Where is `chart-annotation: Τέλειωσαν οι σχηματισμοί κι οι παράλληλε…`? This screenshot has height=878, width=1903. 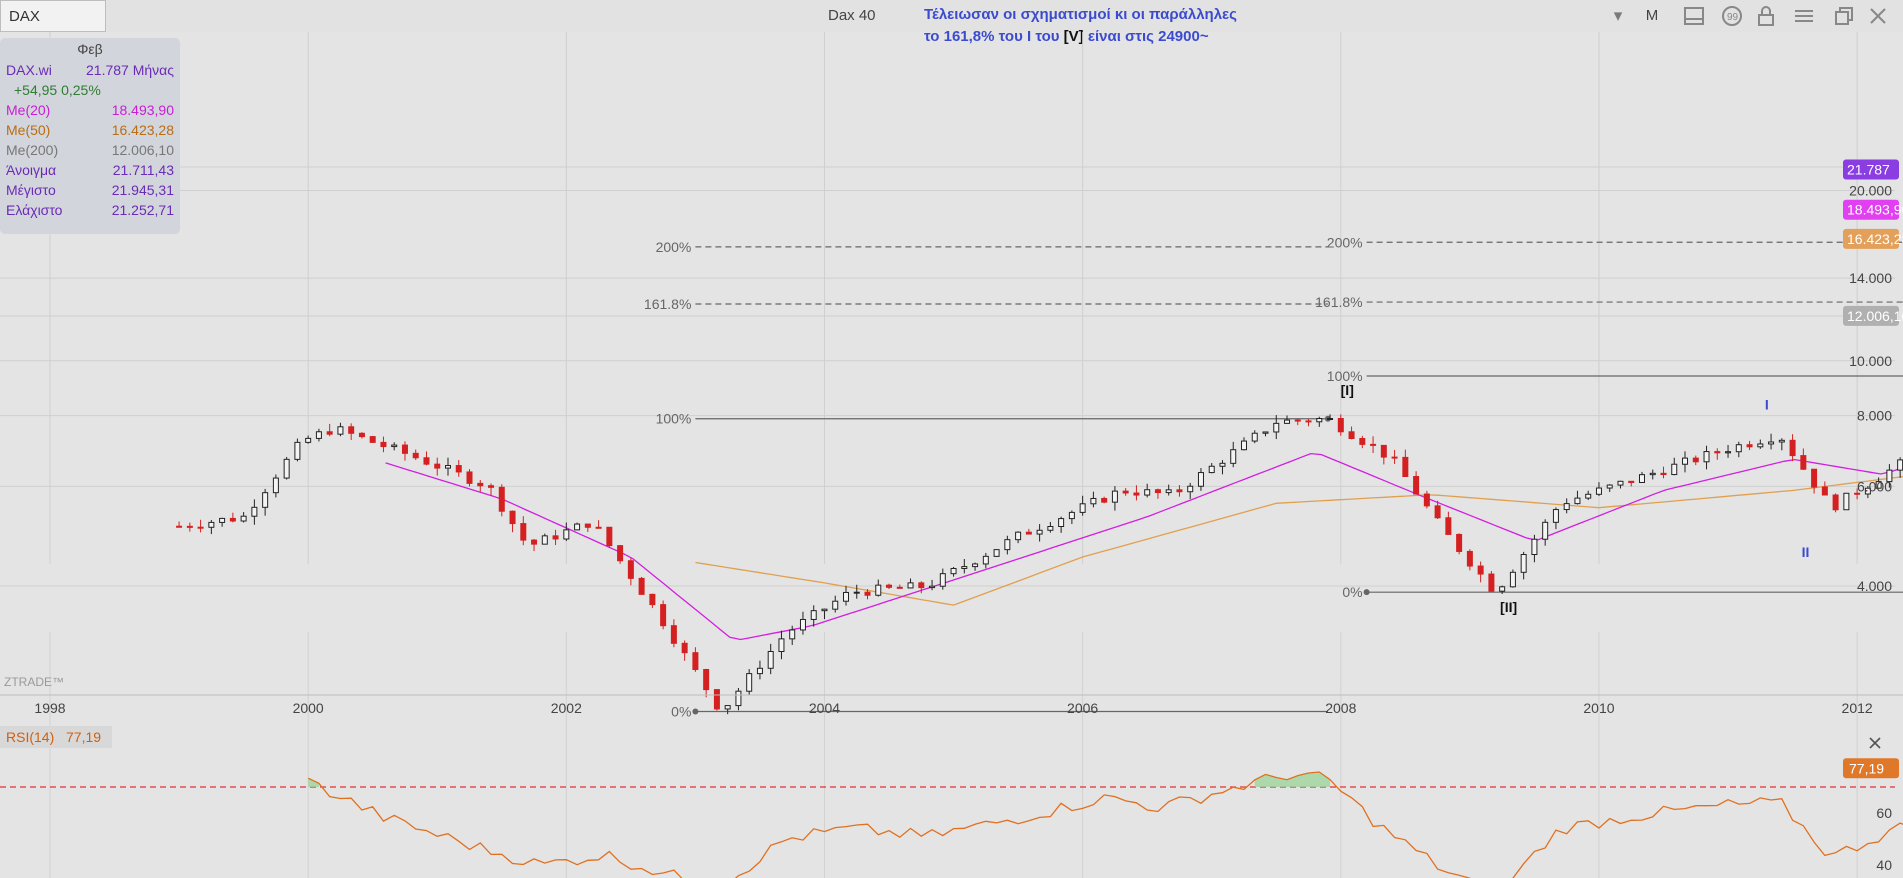
chart-annotation: Τέλειωσαν οι σχηματισμοί κι οι παράλληλε… is located at coordinates (1080, 26).